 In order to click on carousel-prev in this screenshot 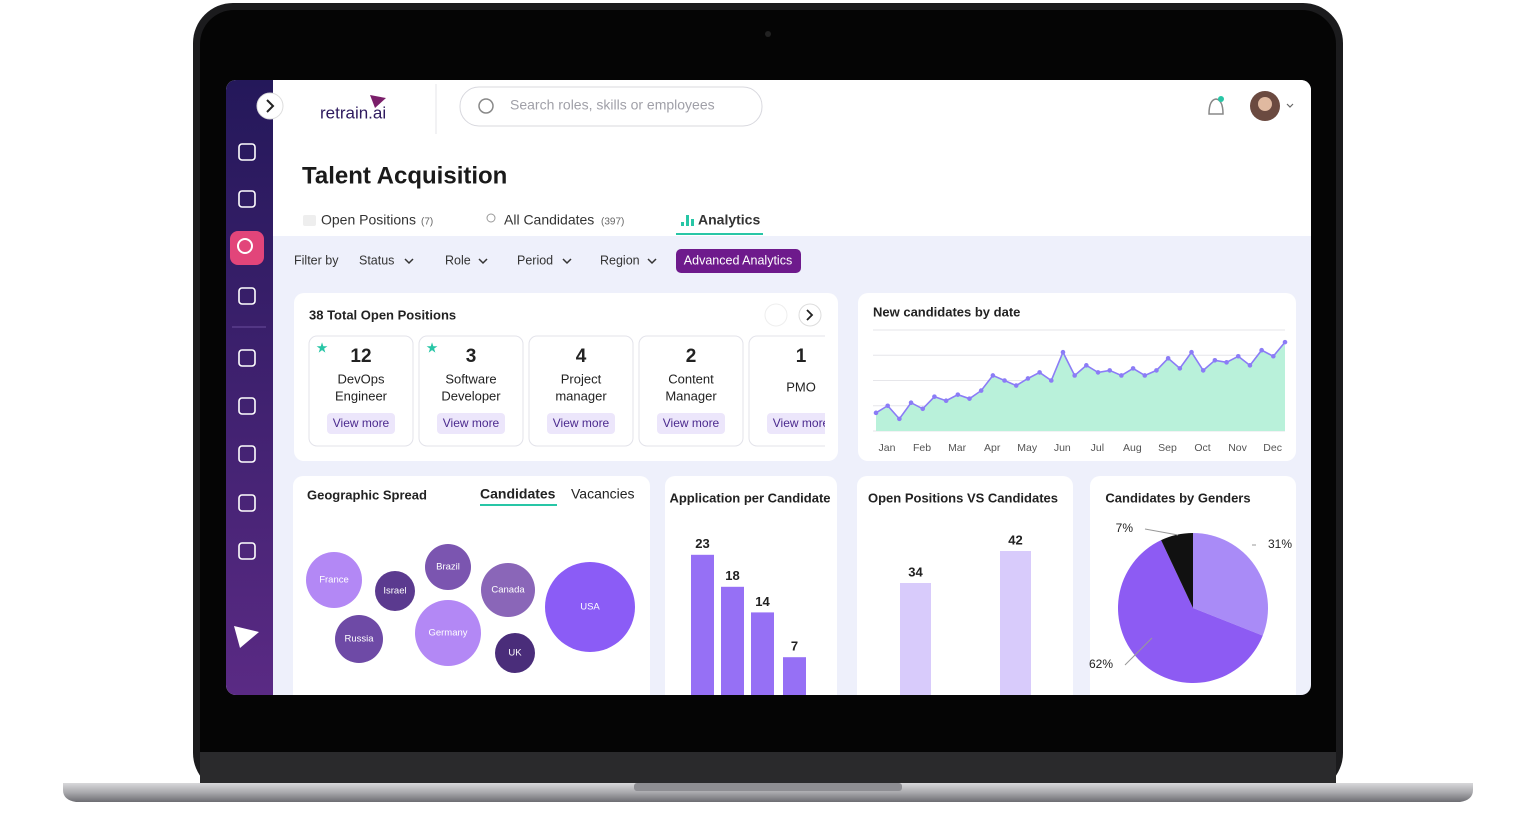, I will do `click(776, 315)`.